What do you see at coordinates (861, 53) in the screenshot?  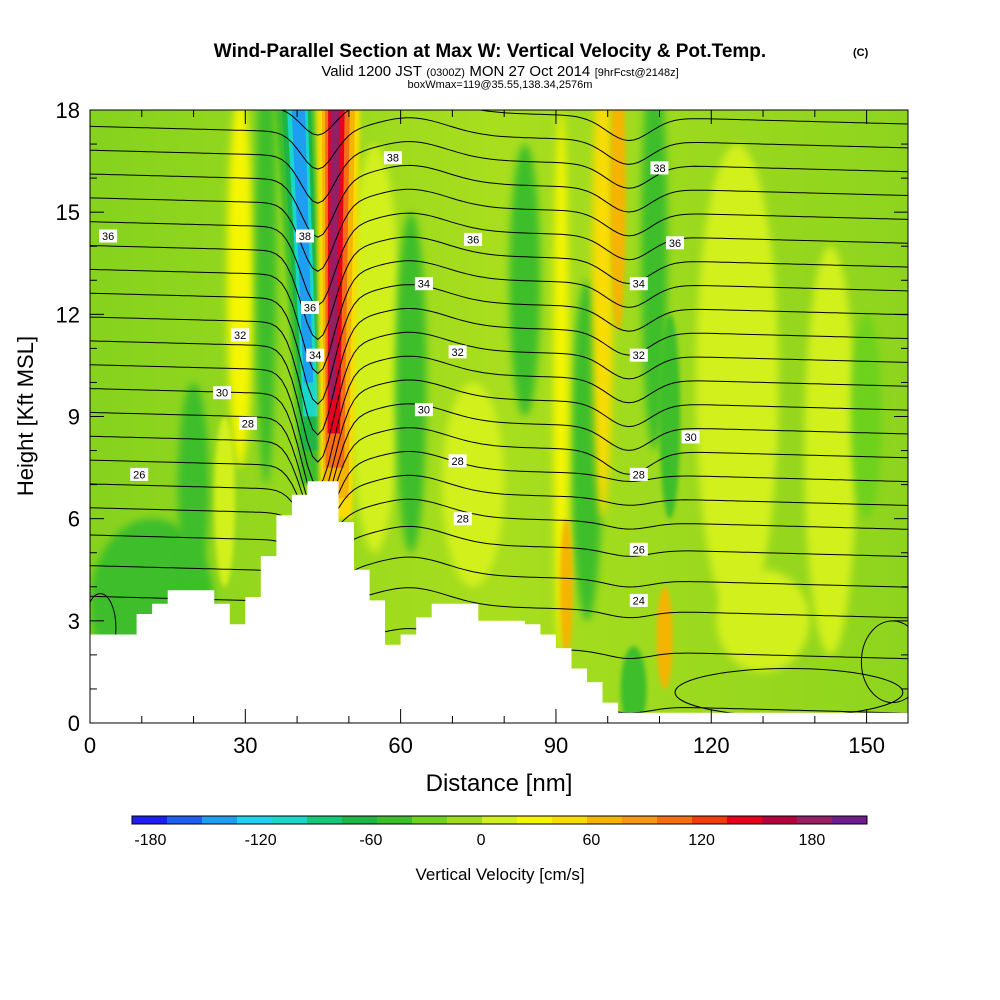 I see `title-mark: (C)` at bounding box center [861, 53].